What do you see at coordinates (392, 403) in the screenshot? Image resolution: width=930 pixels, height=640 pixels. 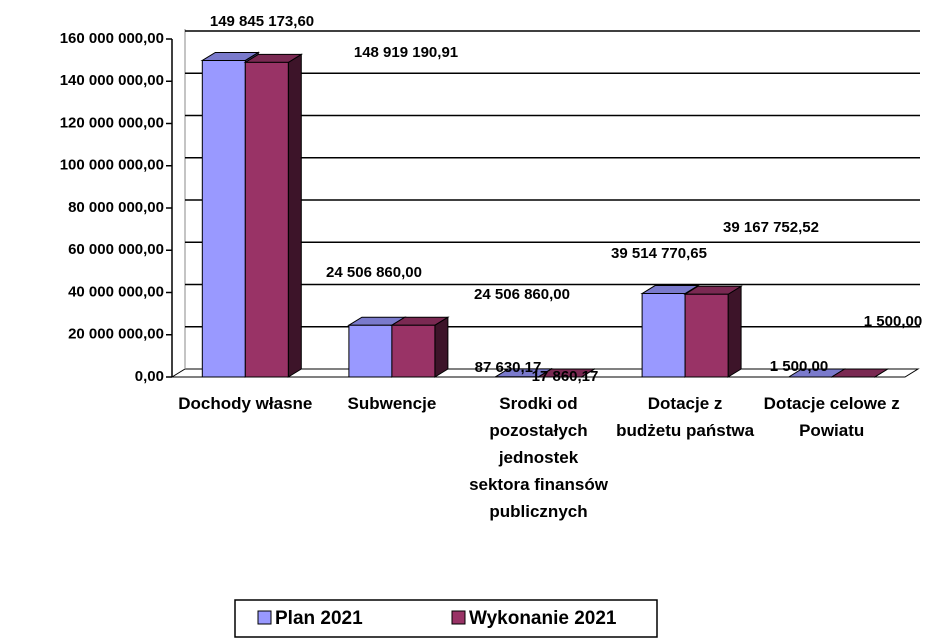 I see `x-tick-label: Subwencje` at bounding box center [392, 403].